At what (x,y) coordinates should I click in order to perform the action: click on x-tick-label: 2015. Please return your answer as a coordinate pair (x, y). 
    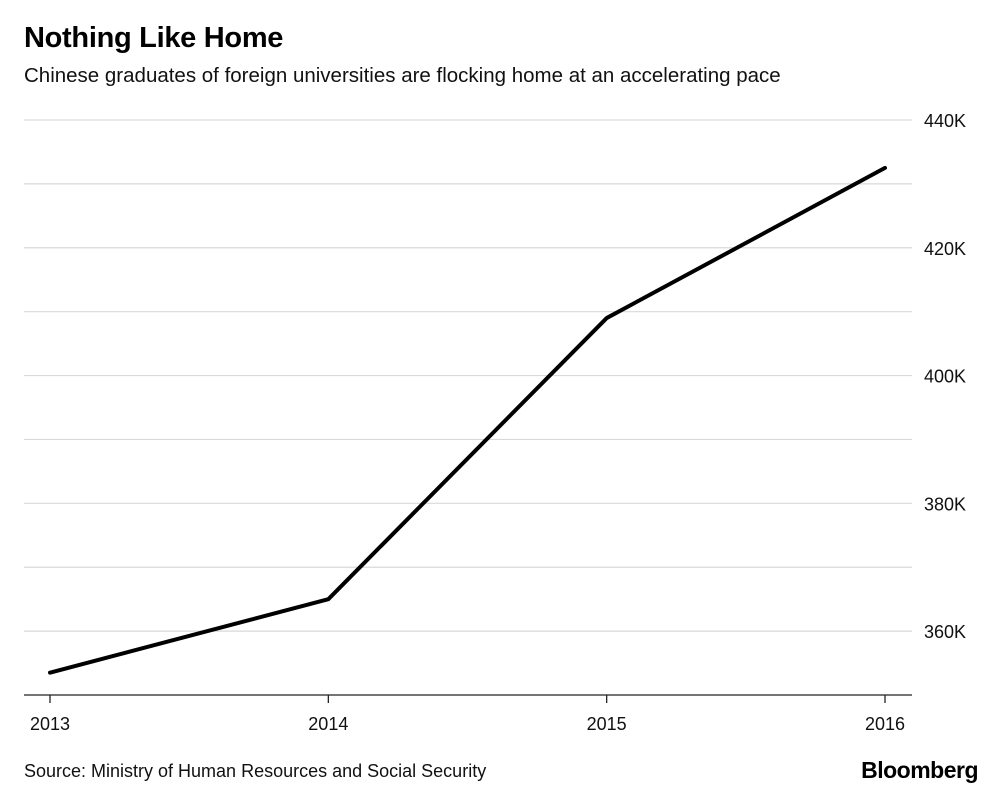
    Looking at the image, I should click on (607, 724).